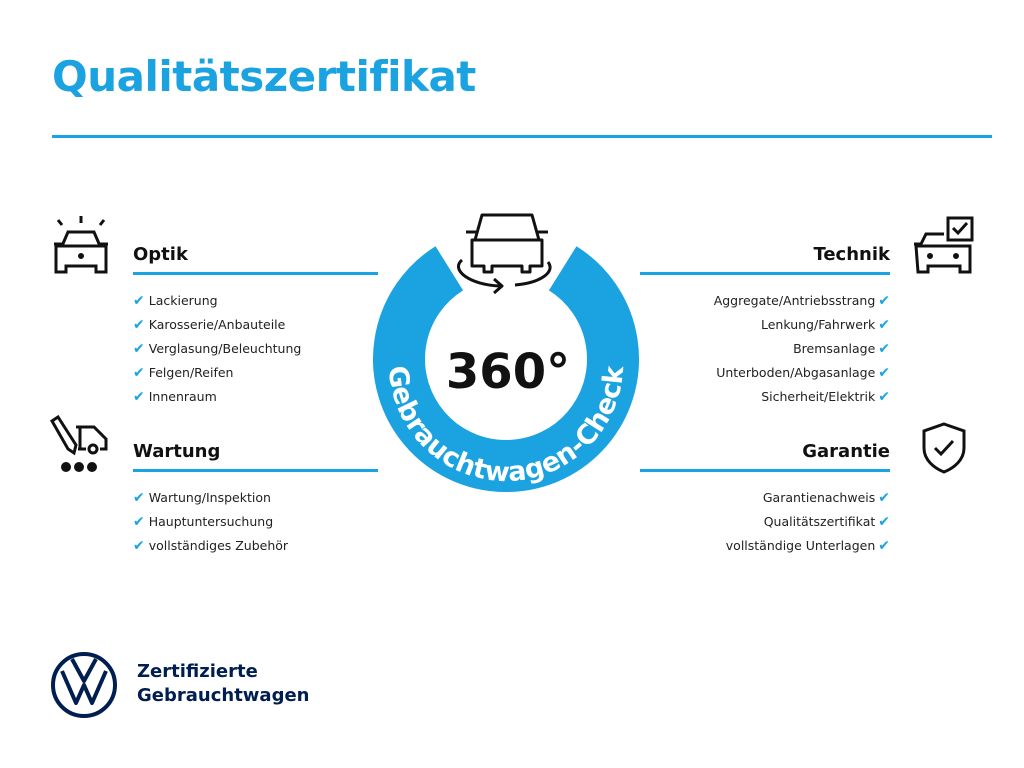 The image size is (1024, 768). I want to click on list-item: ✔ Lackierung, so click(255, 301).